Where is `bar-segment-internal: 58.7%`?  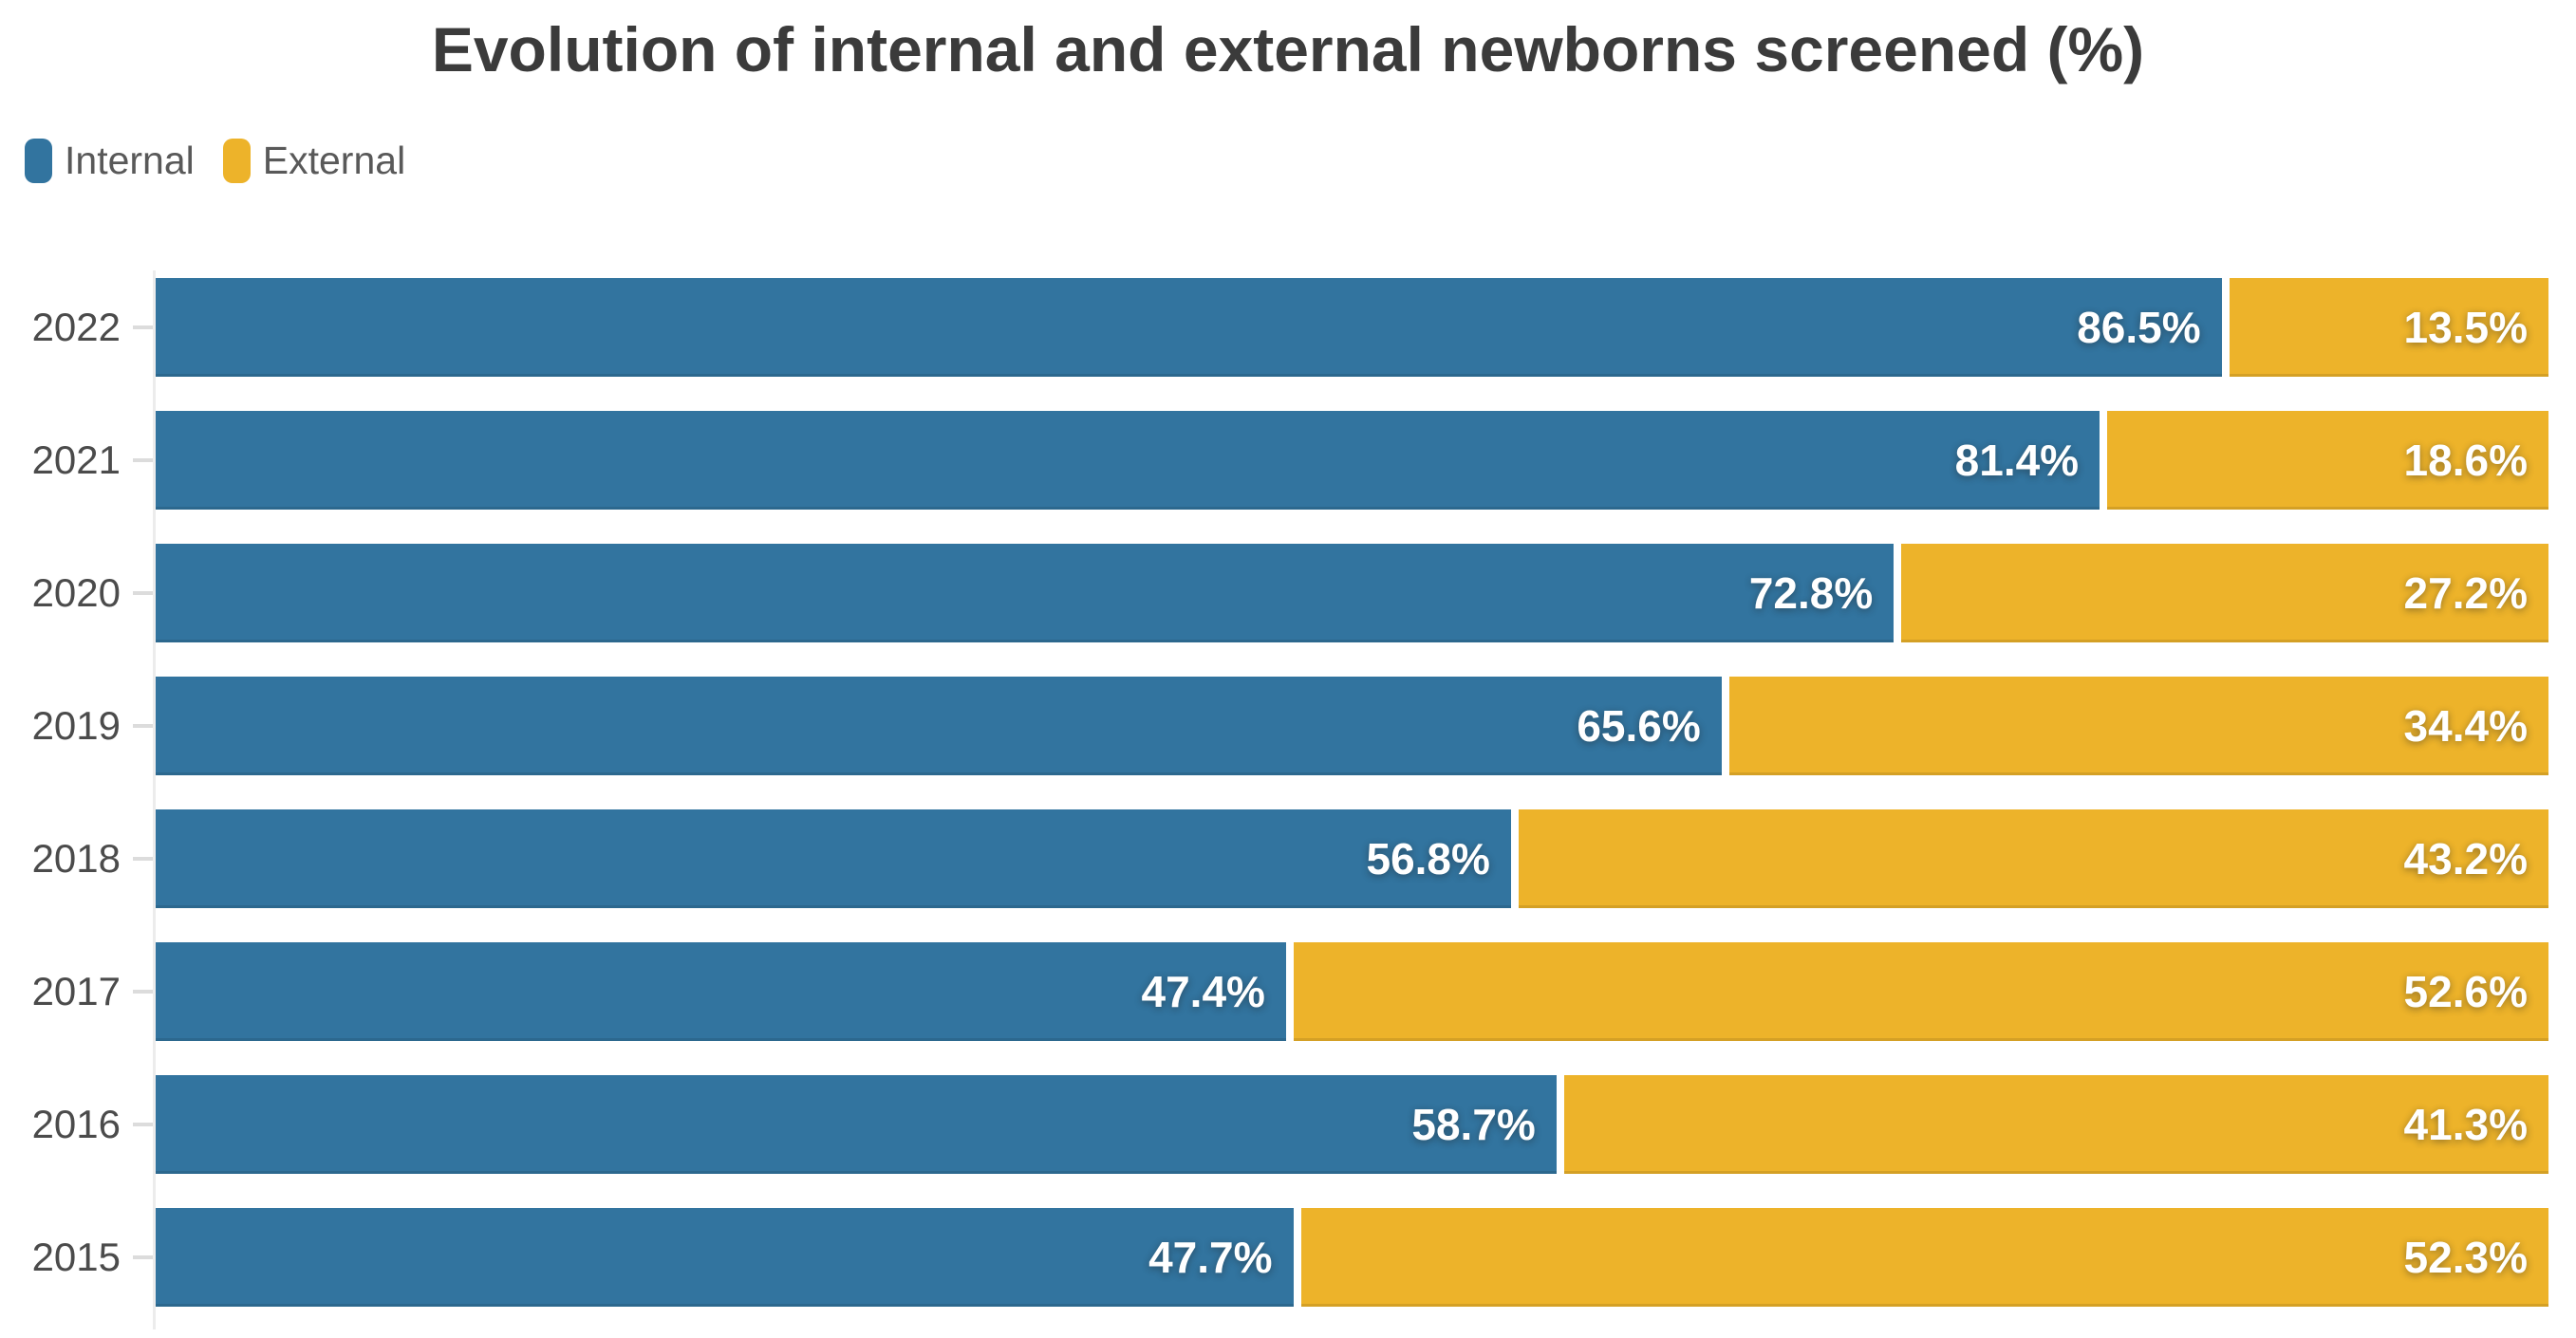 bar-segment-internal: 58.7% is located at coordinates (856, 1124).